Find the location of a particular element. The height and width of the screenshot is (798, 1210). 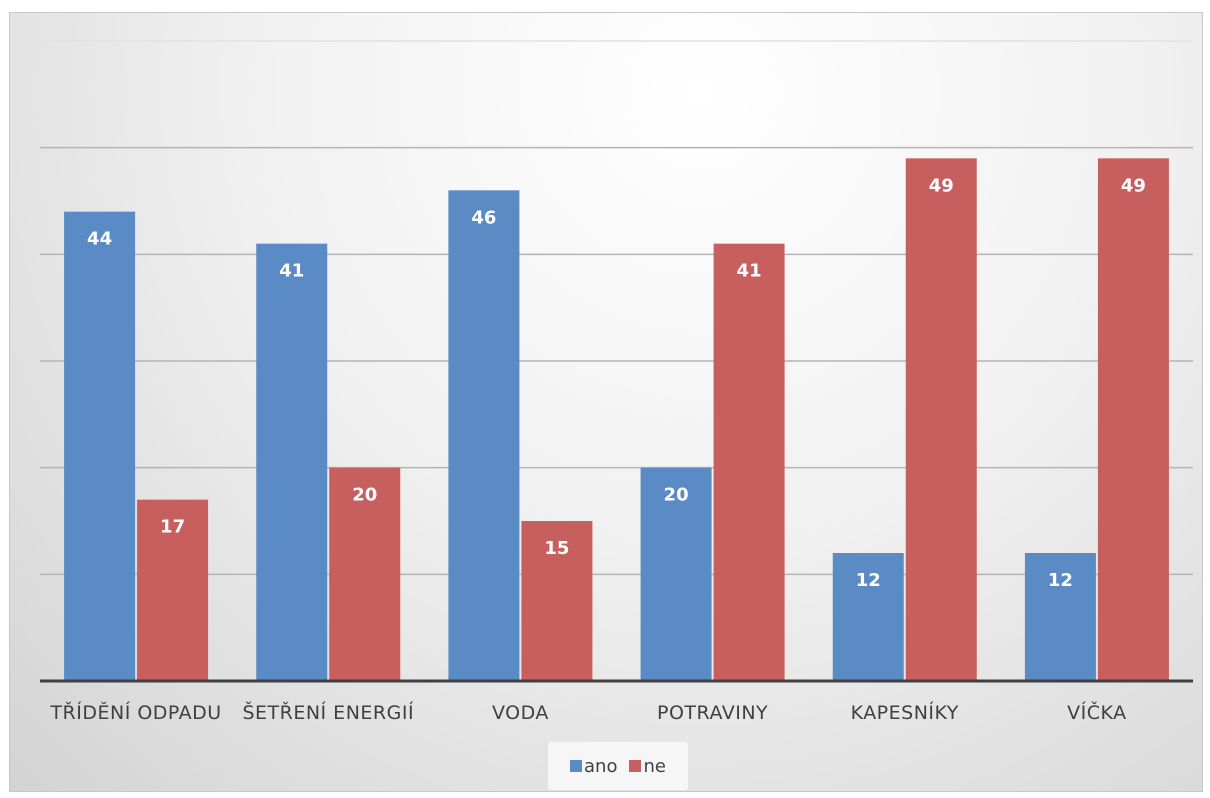

data-label-ano-5: 12 is located at coordinates (868, 580).